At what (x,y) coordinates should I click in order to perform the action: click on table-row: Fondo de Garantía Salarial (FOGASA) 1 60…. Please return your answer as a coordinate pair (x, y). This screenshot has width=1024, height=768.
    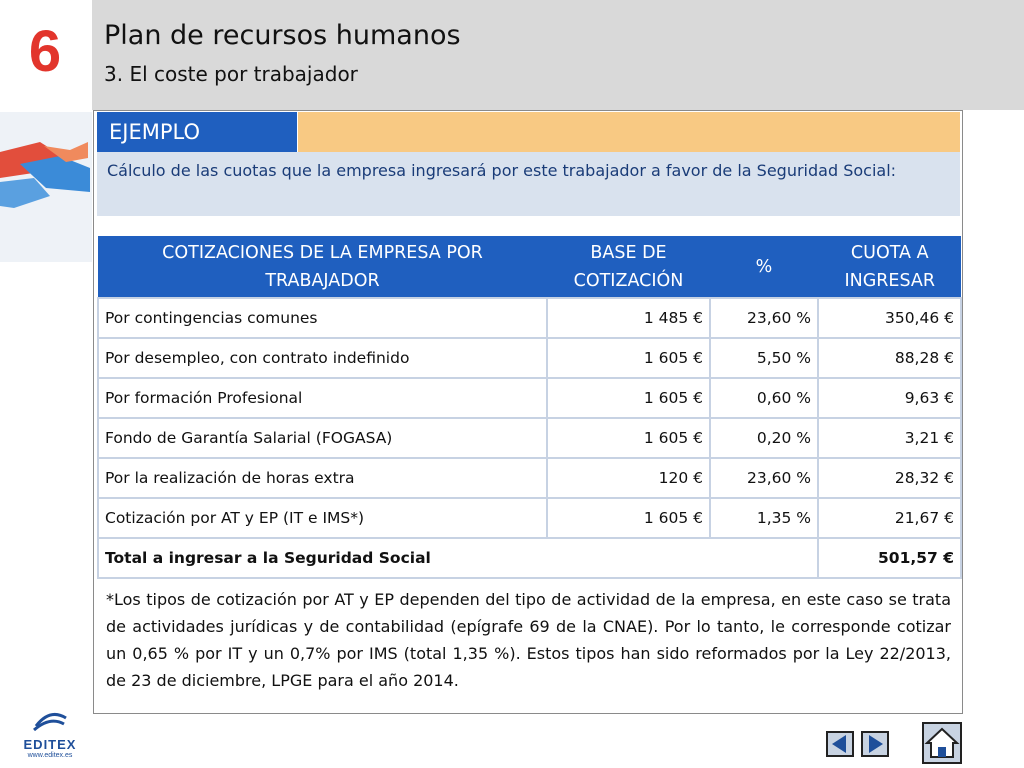
    Looking at the image, I should click on (529, 438).